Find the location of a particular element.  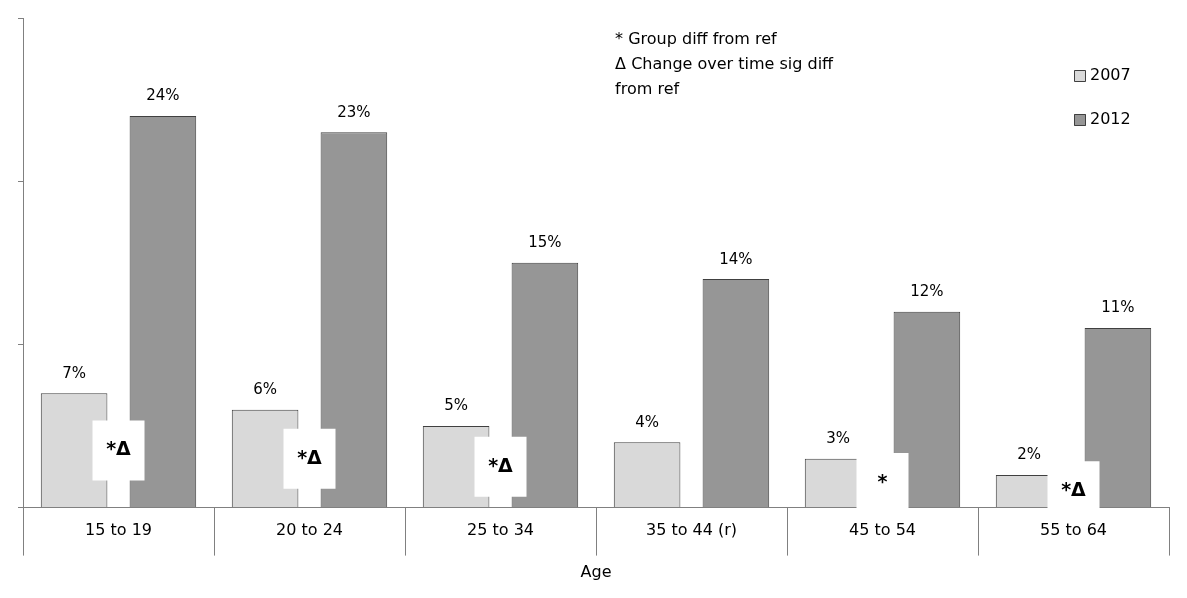

annotation: * Group diff from ref is located at coordinates (696, 39).